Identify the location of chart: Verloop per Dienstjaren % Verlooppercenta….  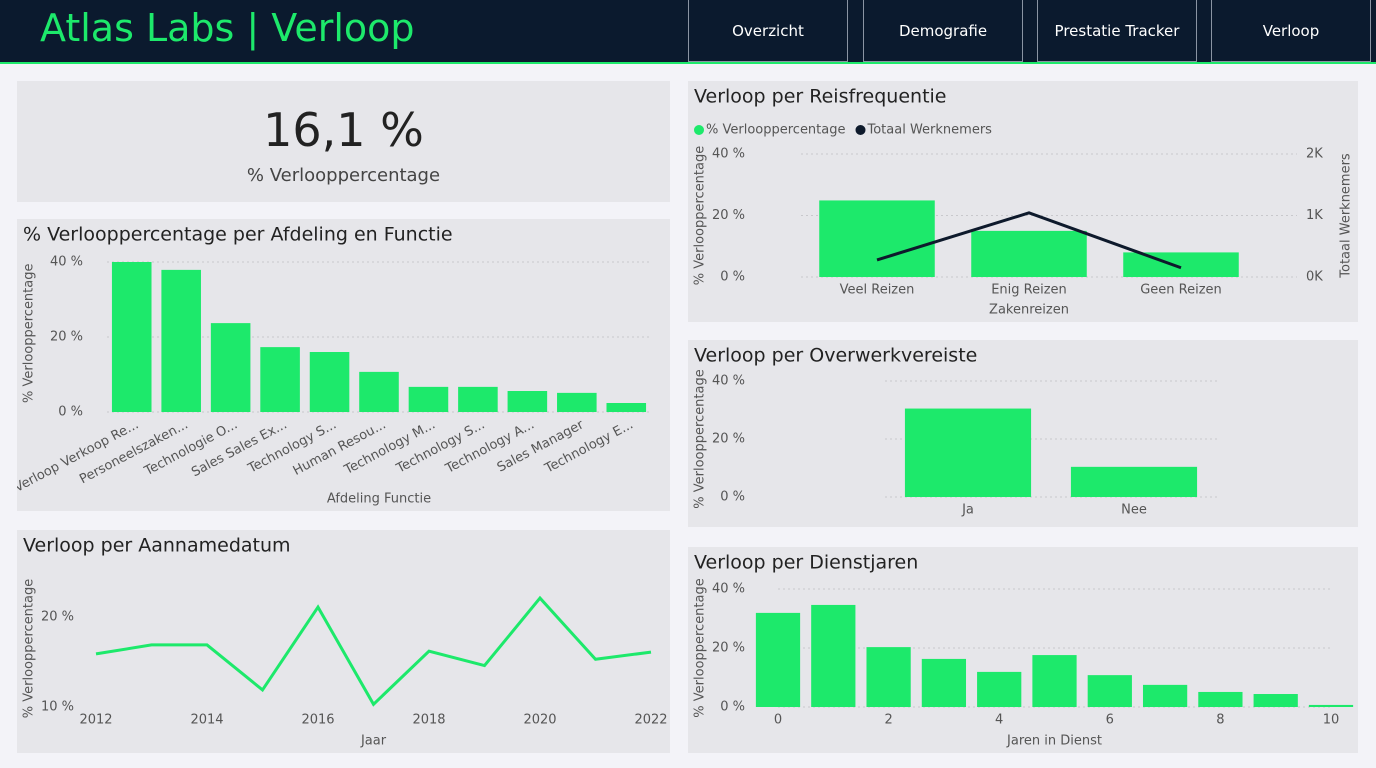
(1023, 650).